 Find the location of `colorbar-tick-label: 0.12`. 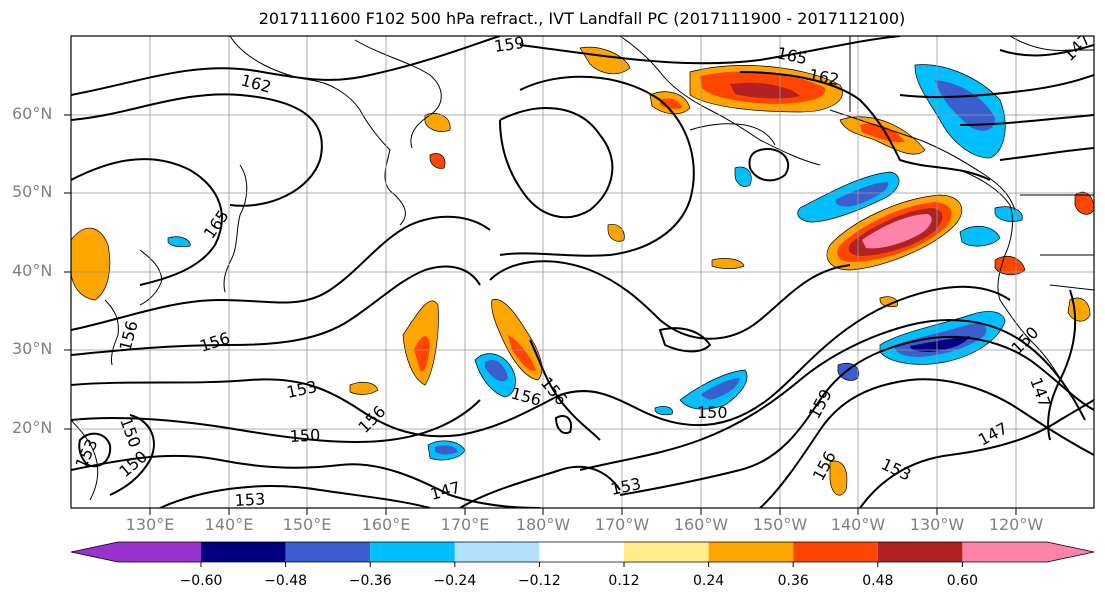

colorbar-tick-label: 0.12 is located at coordinates (624, 581).